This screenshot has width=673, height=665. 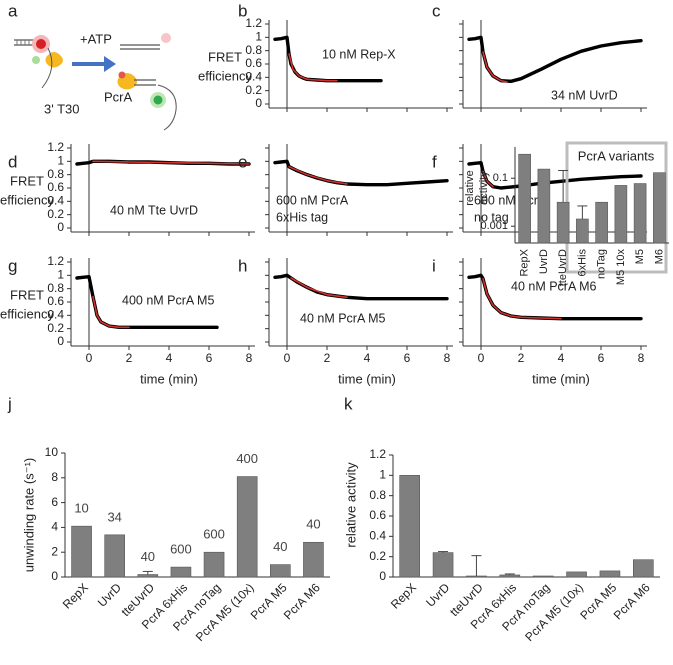 What do you see at coordinates (640, 256) in the screenshot?
I see `x-tick-label: M5` at bounding box center [640, 256].